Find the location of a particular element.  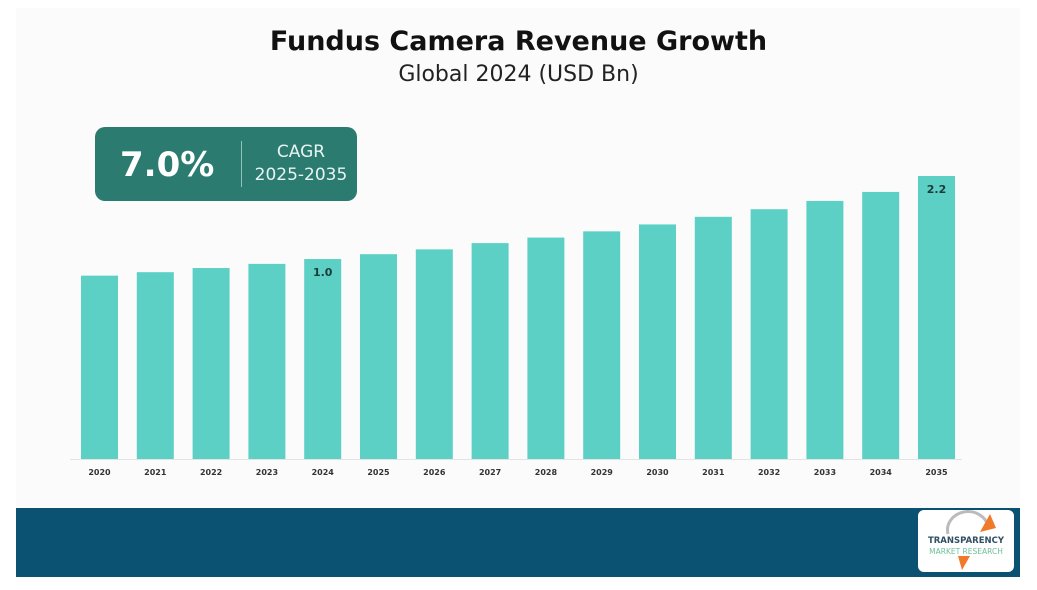

x-tick-label: 2033 is located at coordinates (825, 472).